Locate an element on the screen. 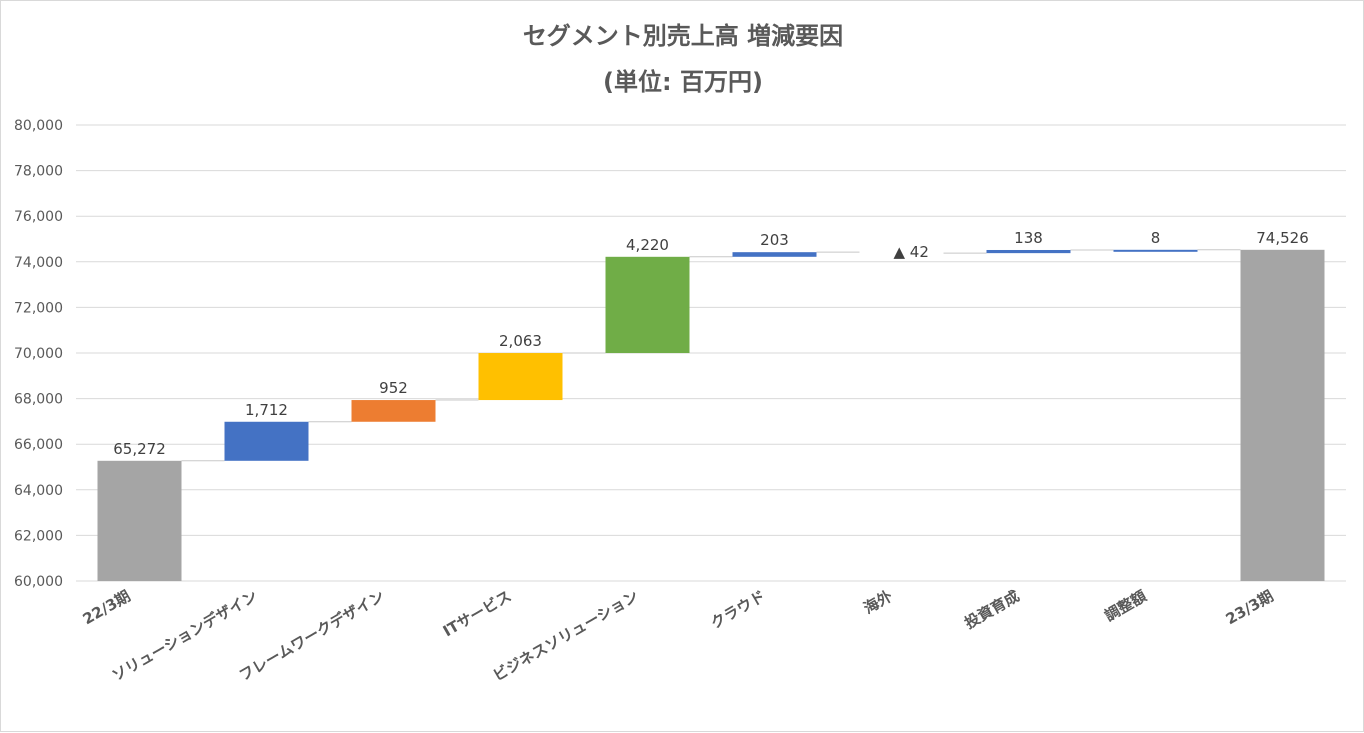 This screenshot has width=1364, height=733. y-tick-label: 74,000 is located at coordinates (38, 263).